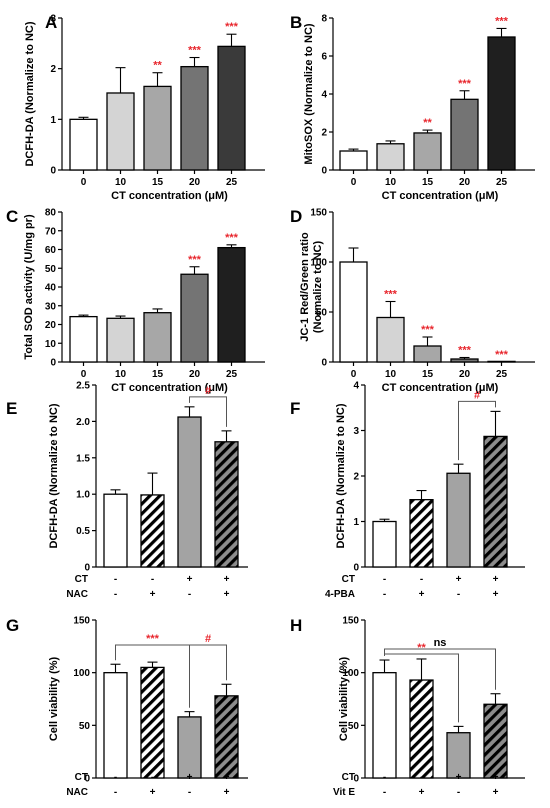  I want to click on panel-a-xtick-label: 0, so click(84, 182).